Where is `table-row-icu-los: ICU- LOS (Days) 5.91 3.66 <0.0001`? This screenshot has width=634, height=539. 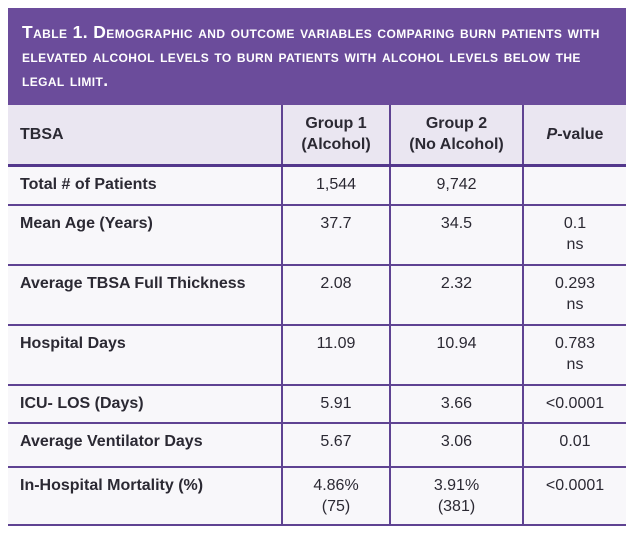 table-row-icu-los: ICU- LOS (Days) 5.91 3.66 <0.0001 is located at coordinates (317, 404).